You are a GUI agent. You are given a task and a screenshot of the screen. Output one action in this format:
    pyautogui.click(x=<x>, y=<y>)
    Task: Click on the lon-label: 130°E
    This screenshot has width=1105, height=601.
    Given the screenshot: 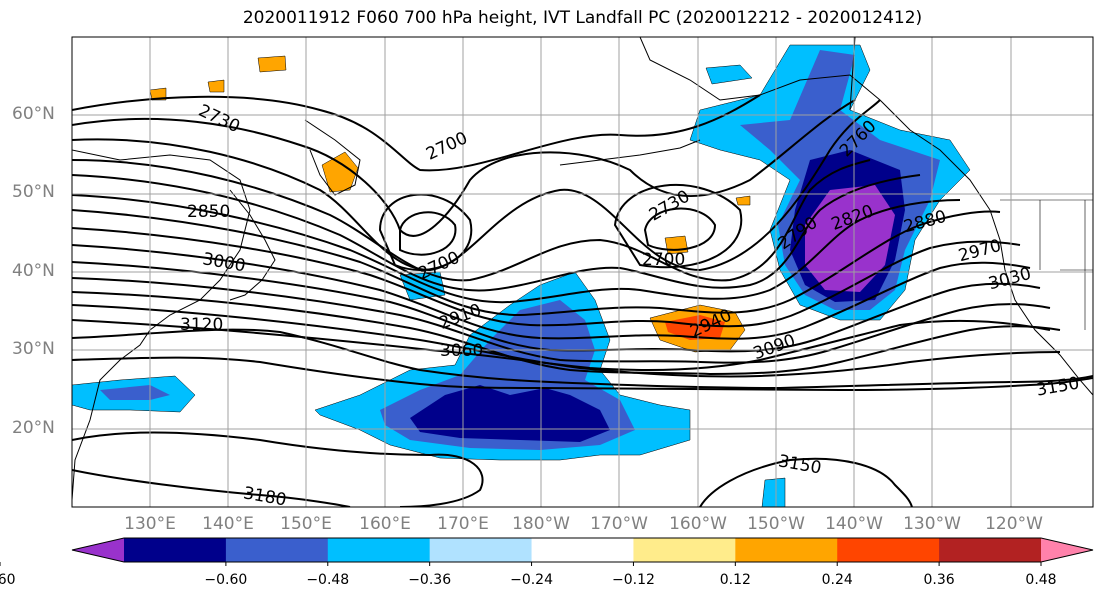 What is the action you would take?
    pyautogui.click(x=150, y=524)
    